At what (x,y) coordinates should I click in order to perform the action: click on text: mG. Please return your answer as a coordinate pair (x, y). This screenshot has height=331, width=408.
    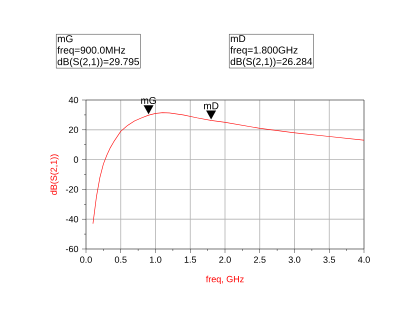
    Looking at the image, I should click on (65, 38).